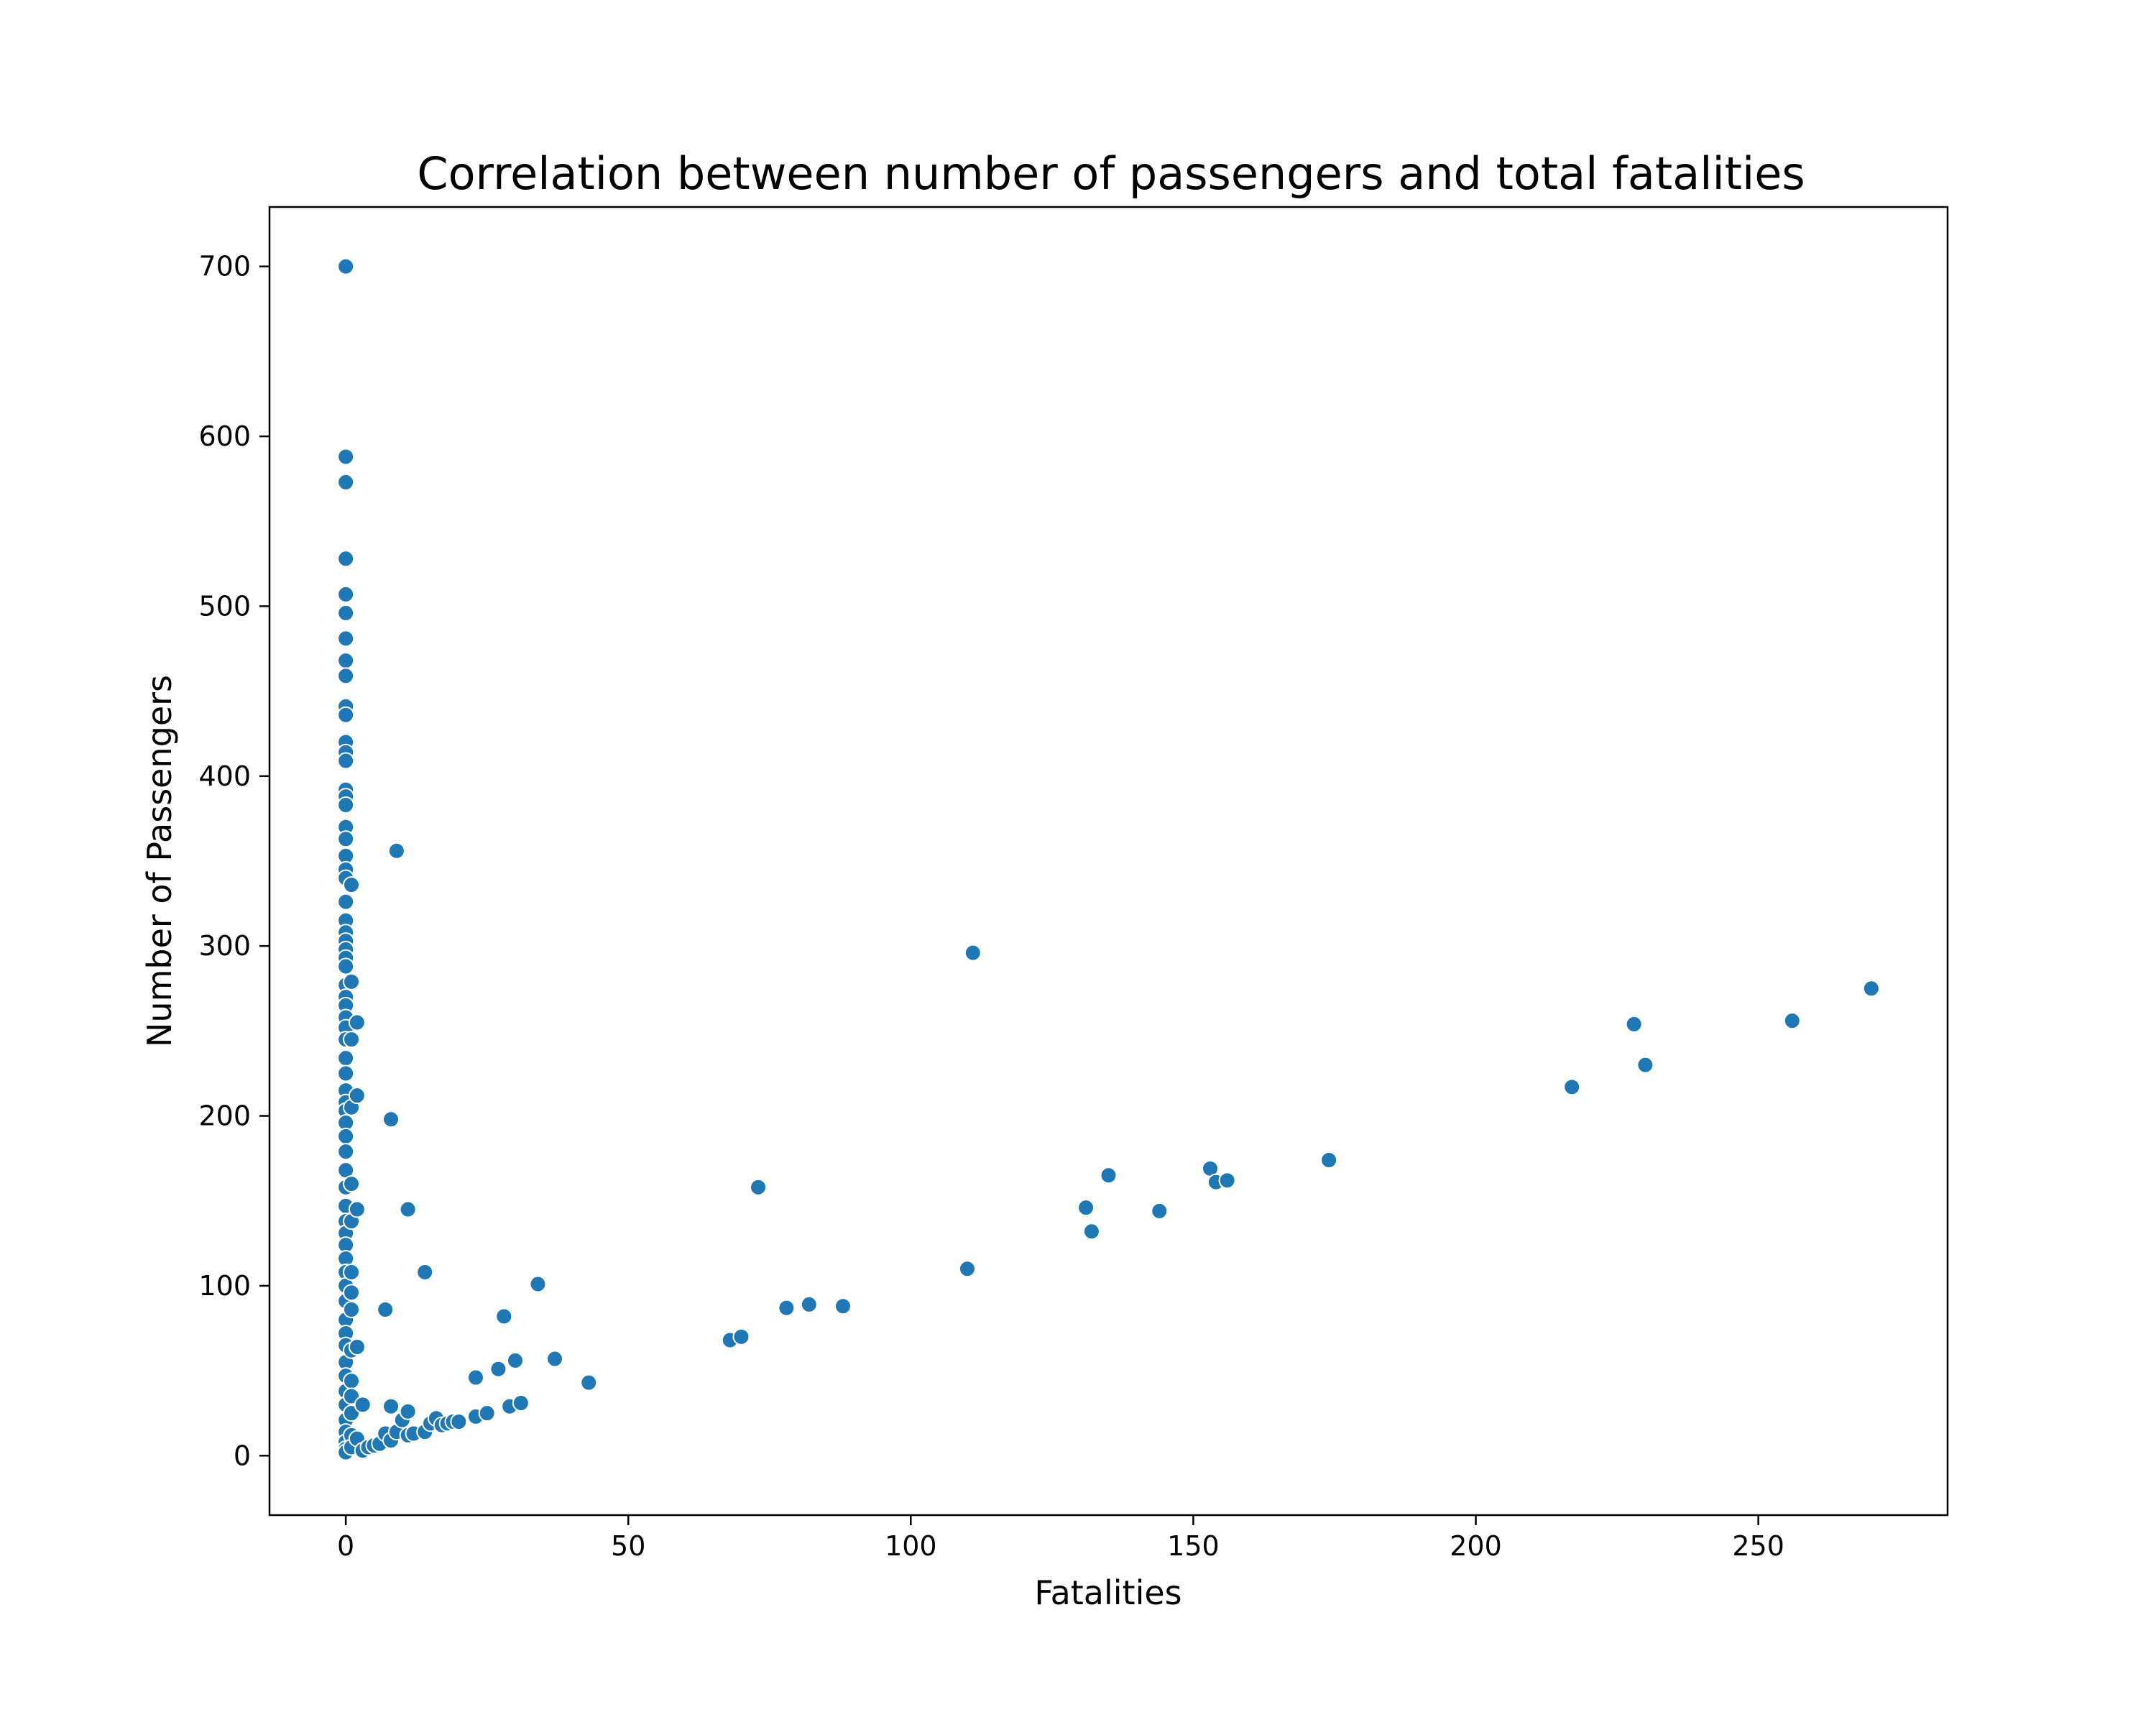 The width and height of the screenshot is (2156, 1725). Describe the element at coordinates (1060, 1538) in the screenshot. I see `x-axis: 0 50 100 150 200 250` at that location.